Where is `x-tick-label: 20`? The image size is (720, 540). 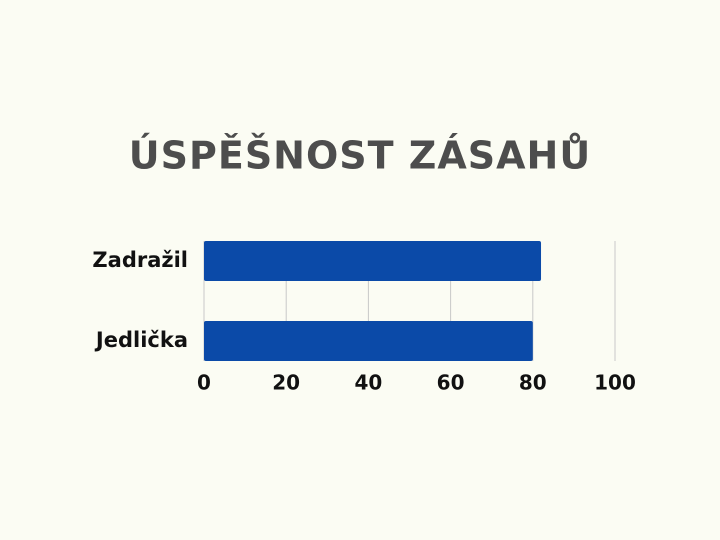 x-tick-label: 20 is located at coordinates (286, 383).